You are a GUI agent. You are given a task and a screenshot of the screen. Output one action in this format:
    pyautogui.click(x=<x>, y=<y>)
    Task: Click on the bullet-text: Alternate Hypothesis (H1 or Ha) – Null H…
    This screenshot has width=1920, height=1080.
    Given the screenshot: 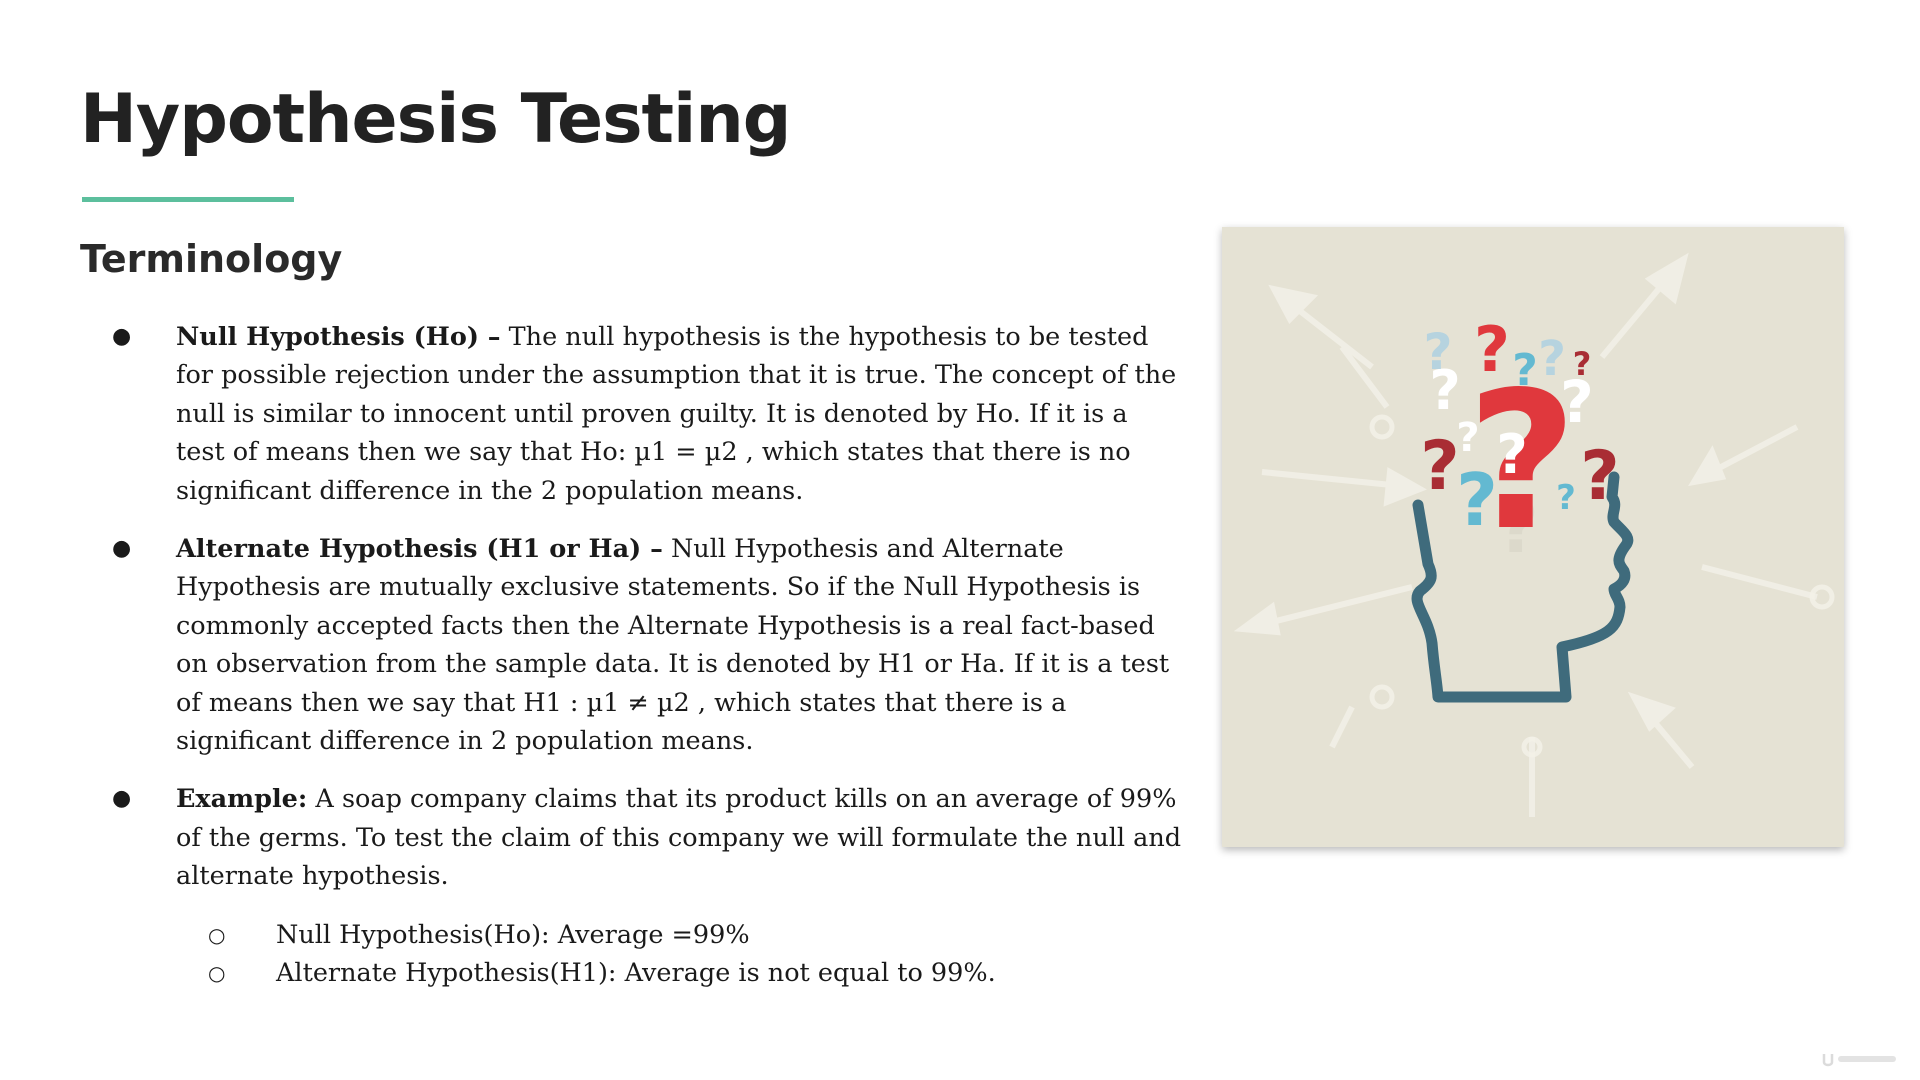 What is the action you would take?
    pyautogui.click(x=680, y=645)
    